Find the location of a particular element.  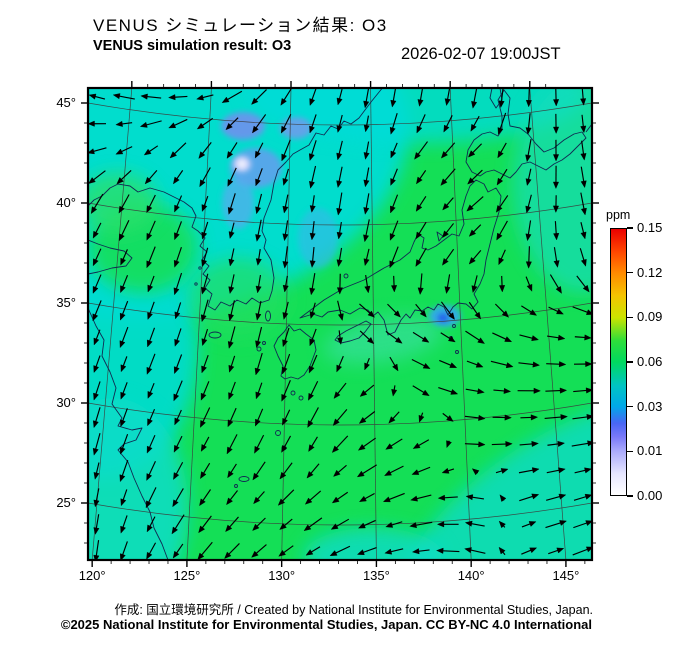

island-tsushima is located at coordinates (268, 316).